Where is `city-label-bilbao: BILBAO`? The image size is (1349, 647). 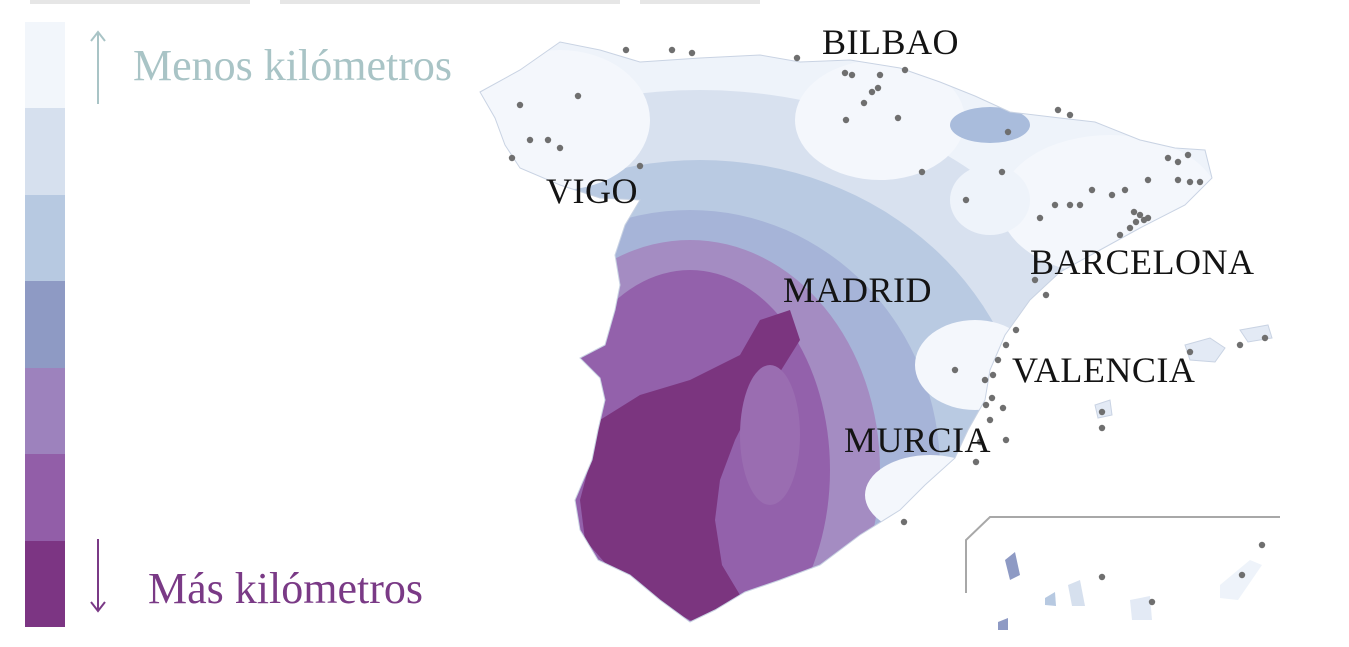 city-label-bilbao: BILBAO is located at coordinates (890, 42).